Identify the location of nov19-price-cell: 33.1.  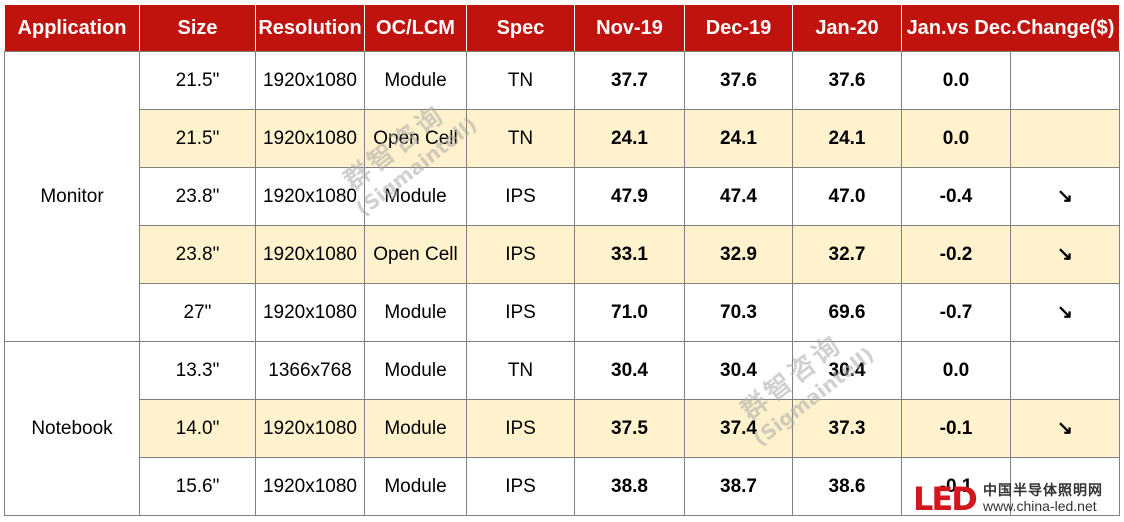
(629, 254).